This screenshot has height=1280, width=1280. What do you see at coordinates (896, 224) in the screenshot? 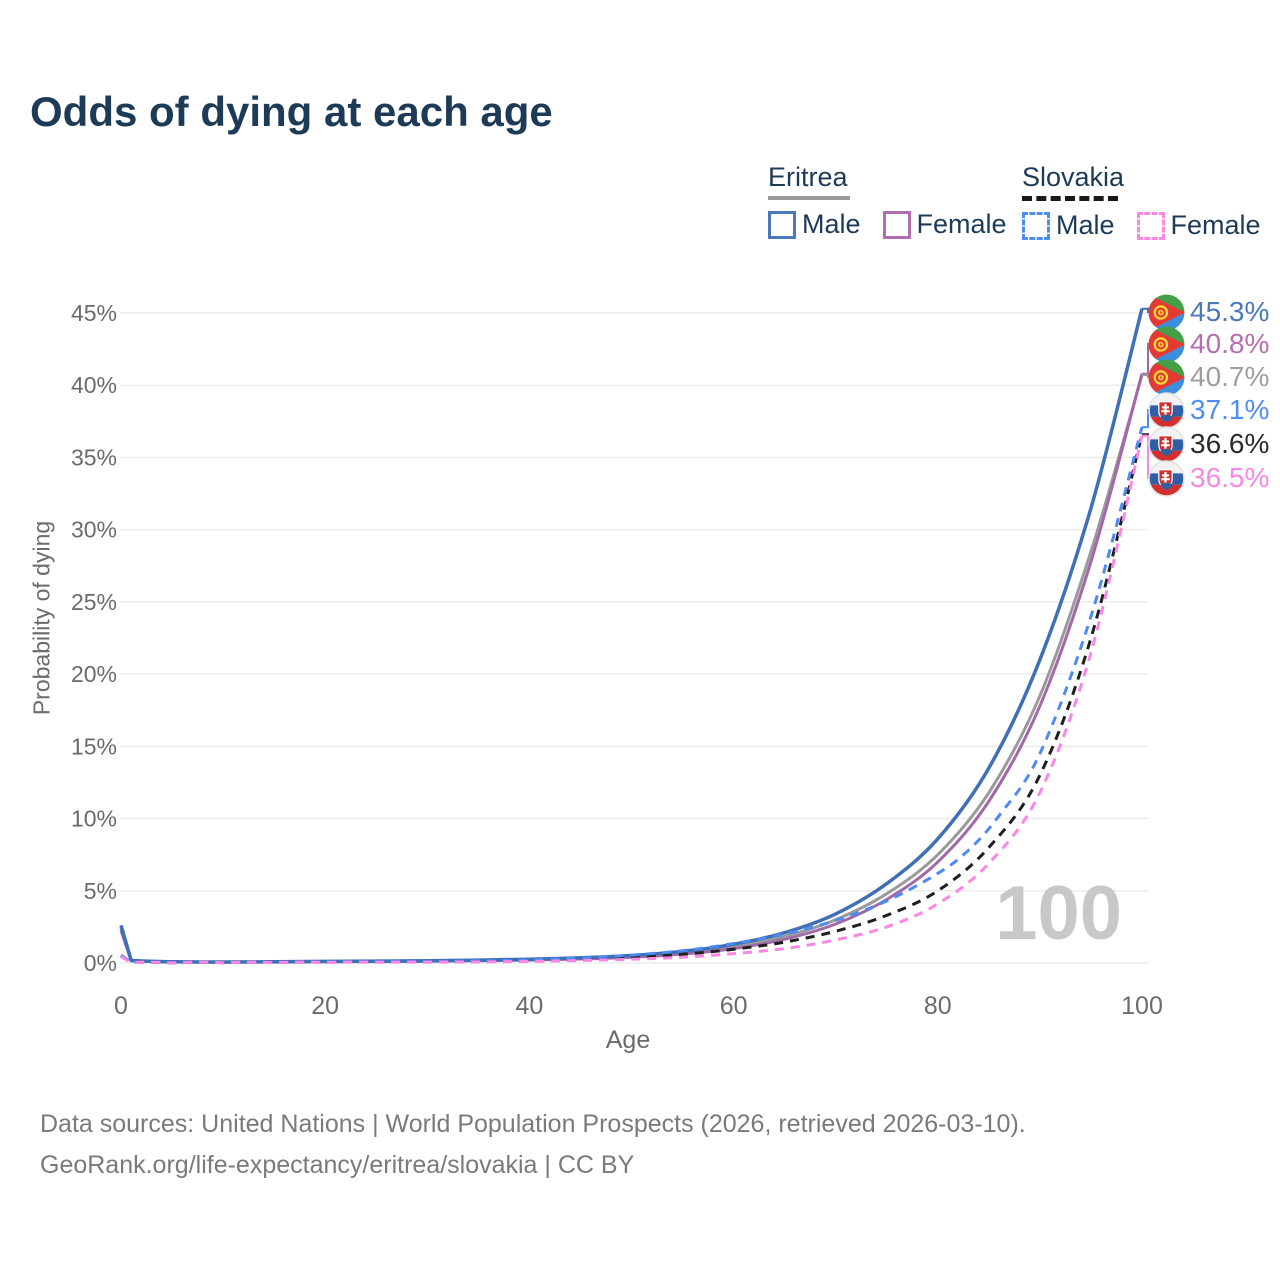
I see `legend-swatch-eritrea-female` at bounding box center [896, 224].